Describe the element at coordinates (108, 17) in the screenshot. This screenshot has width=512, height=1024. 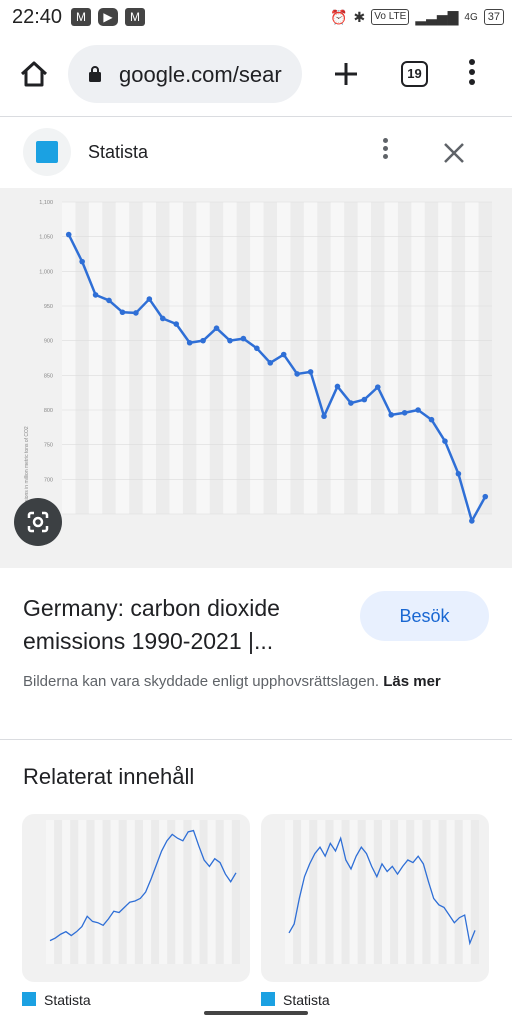
I see `youtube-icon: ▶` at that location.